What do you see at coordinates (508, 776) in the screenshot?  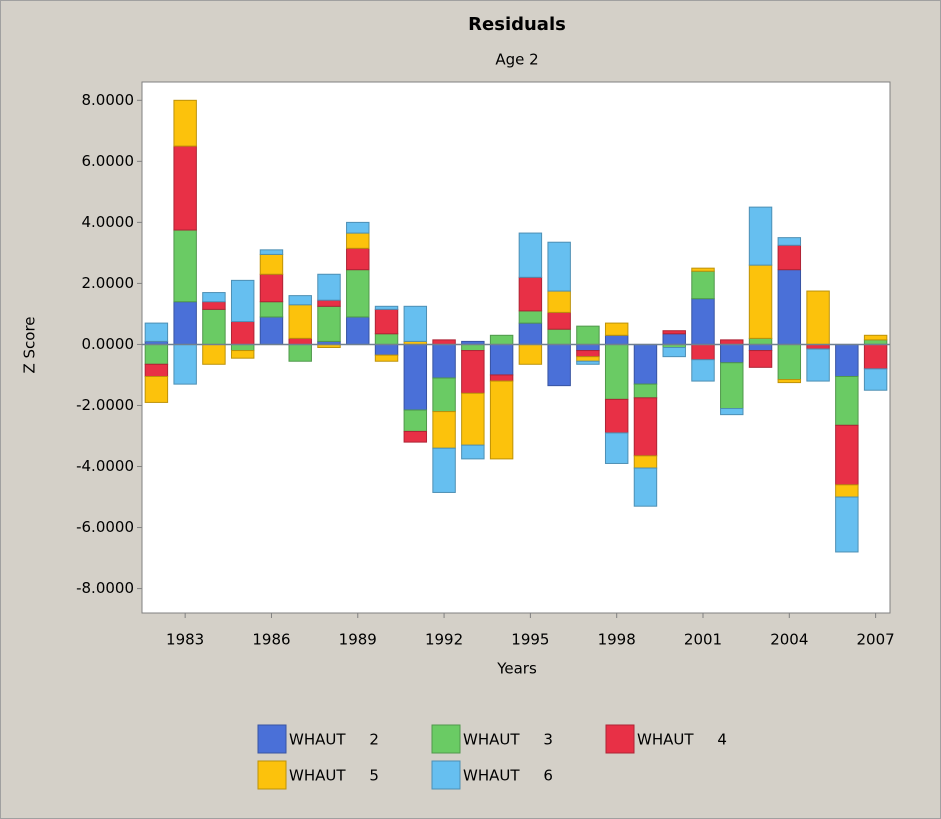 I see `legend-label: WHAUT 6` at bounding box center [508, 776].